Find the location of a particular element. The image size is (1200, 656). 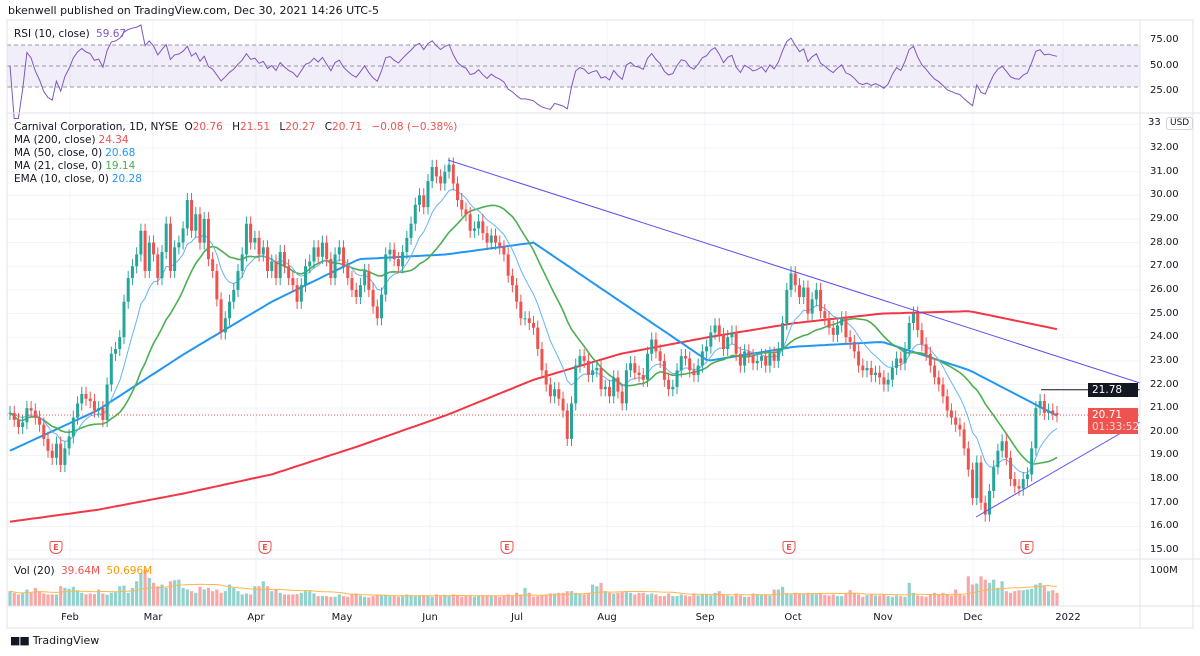

ema10-legend: EMA (10, close, 0) 20.28 is located at coordinates (79, 179).